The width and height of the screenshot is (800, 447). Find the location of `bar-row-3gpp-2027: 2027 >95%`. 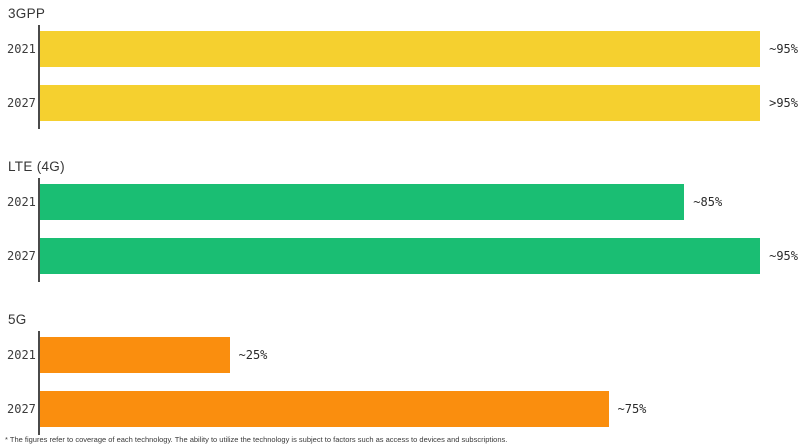

bar-row-3gpp-2027: 2027 >95% is located at coordinates (402, 103).